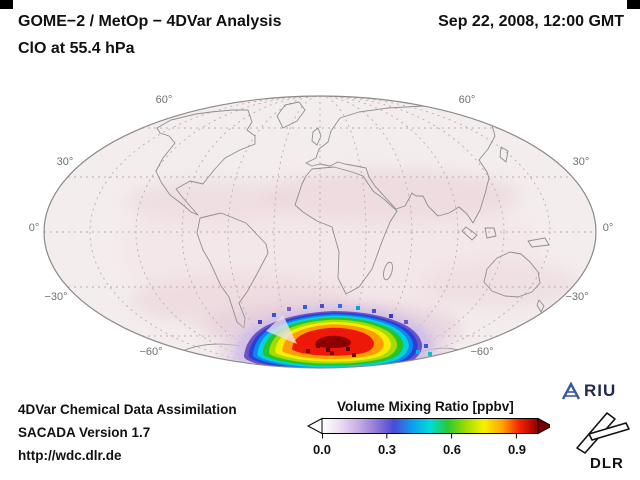  What do you see at coordinates (345, 330) in the screenshot?
I see `clo-anomaly-edge-pixels` at bounding box center [345, 330].